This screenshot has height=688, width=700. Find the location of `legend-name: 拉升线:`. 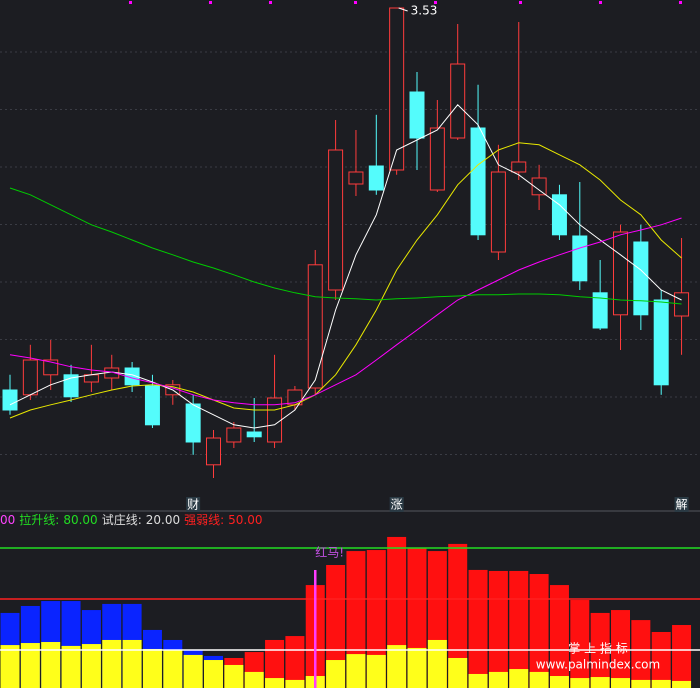

legend-name: 拉升线: is located at coordinates (39, 520).